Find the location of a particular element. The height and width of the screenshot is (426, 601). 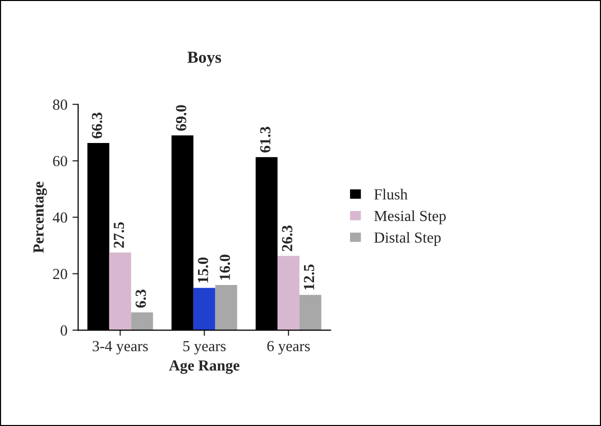

data-label: 12.5 is located at coordinates (309, 277).